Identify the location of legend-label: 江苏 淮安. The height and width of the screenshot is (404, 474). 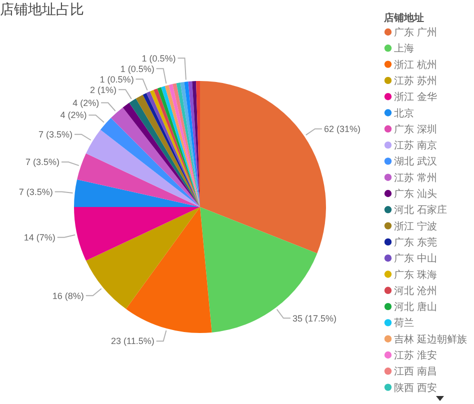
(416, 356).